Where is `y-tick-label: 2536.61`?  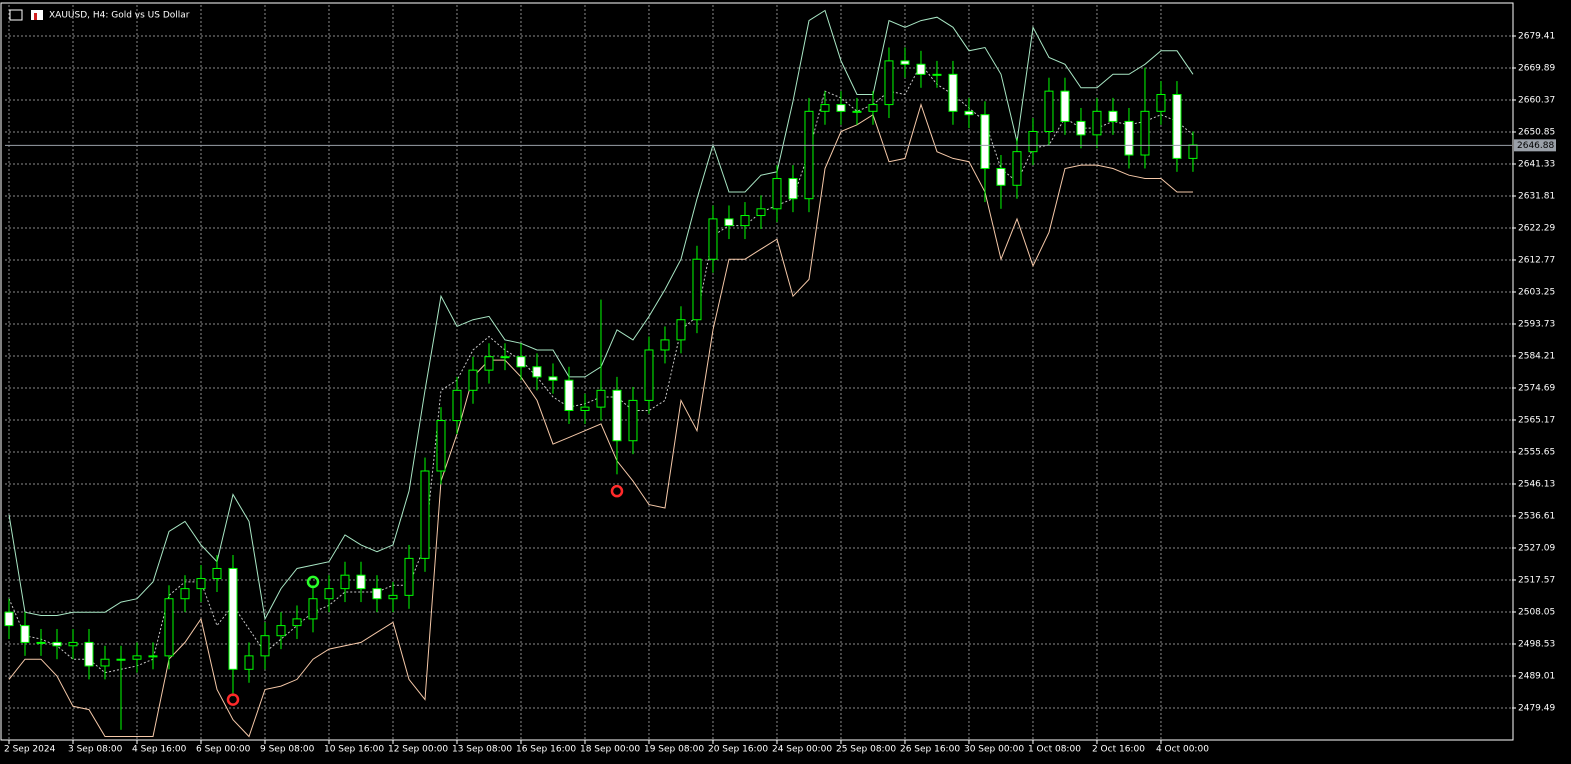
y-tick-label: 2536.61 is located at coordinates (1536, 516).